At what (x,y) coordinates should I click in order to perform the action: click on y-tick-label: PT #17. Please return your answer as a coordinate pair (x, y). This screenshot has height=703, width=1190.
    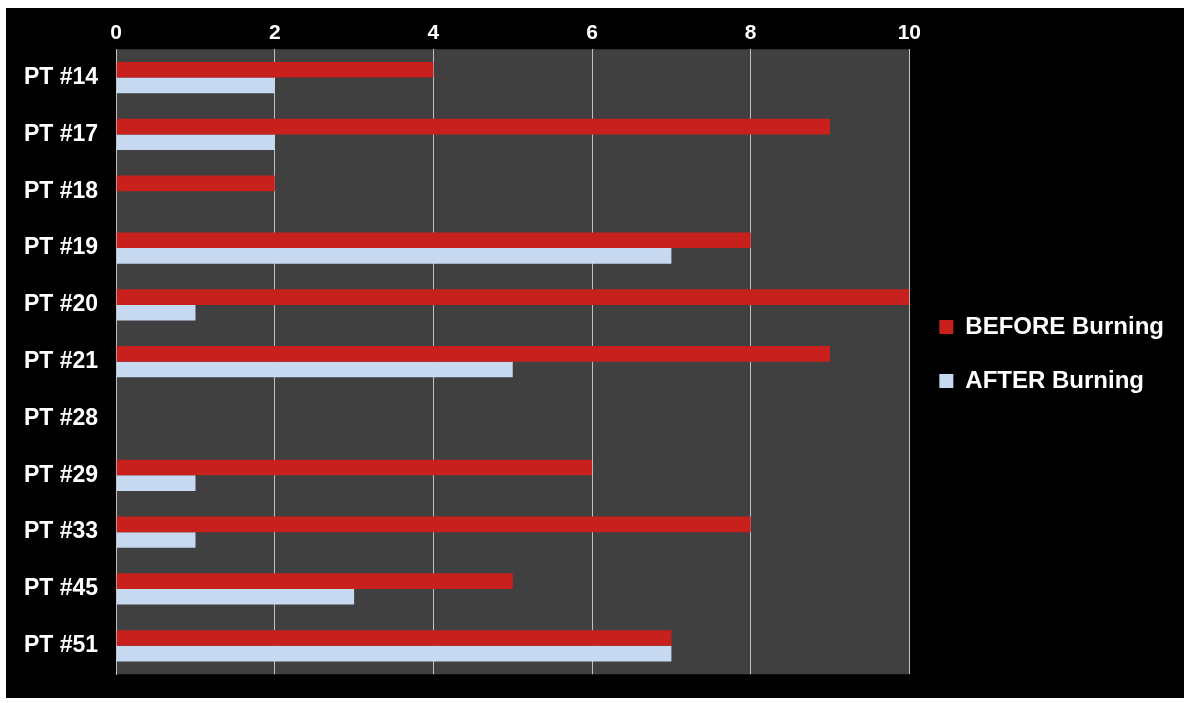
    Looking at the image, I should click on (61, 132).